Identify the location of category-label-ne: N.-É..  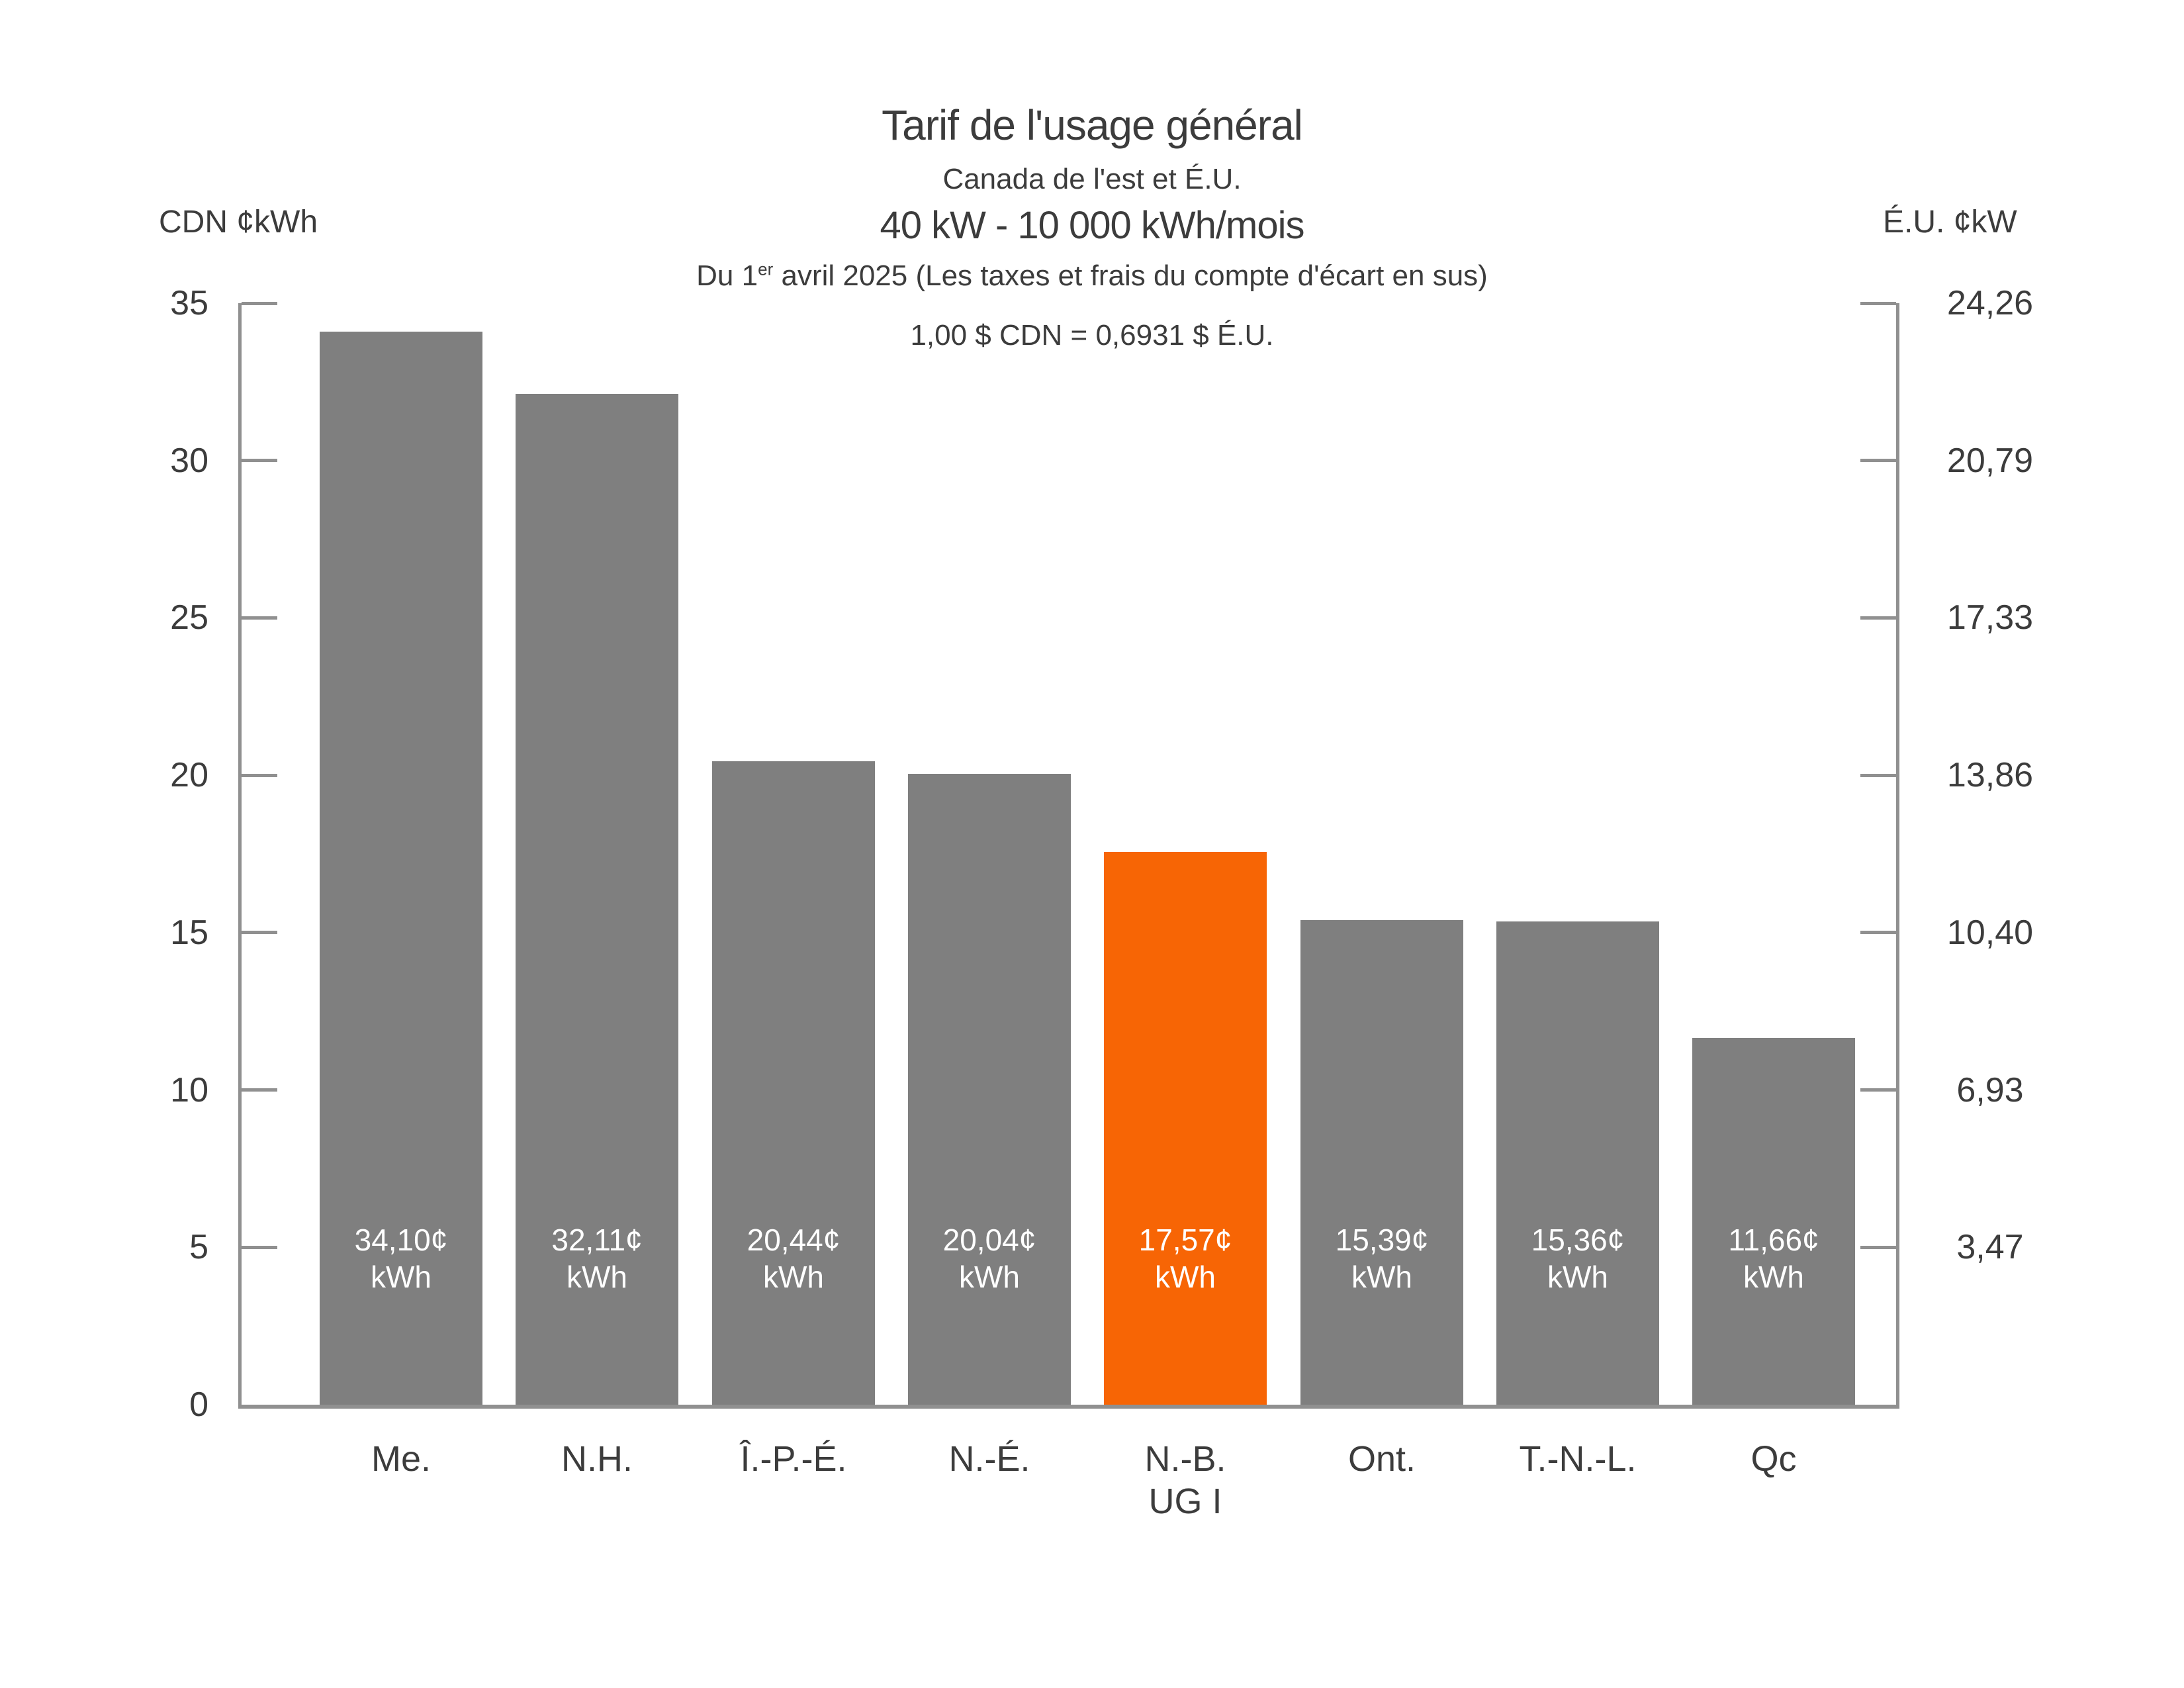
(989, 1459).